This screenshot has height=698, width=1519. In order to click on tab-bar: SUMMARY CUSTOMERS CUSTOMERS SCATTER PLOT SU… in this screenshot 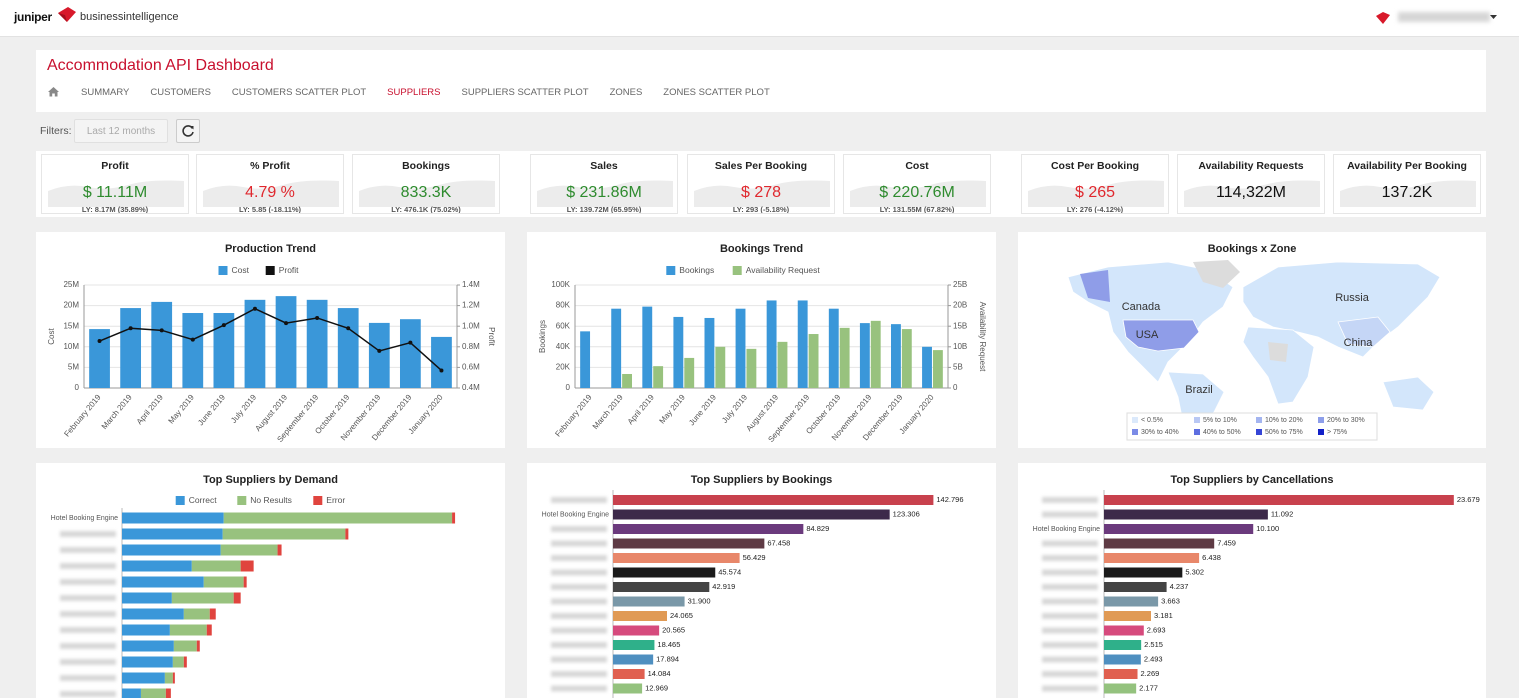, I will do `click(425, 92)`.